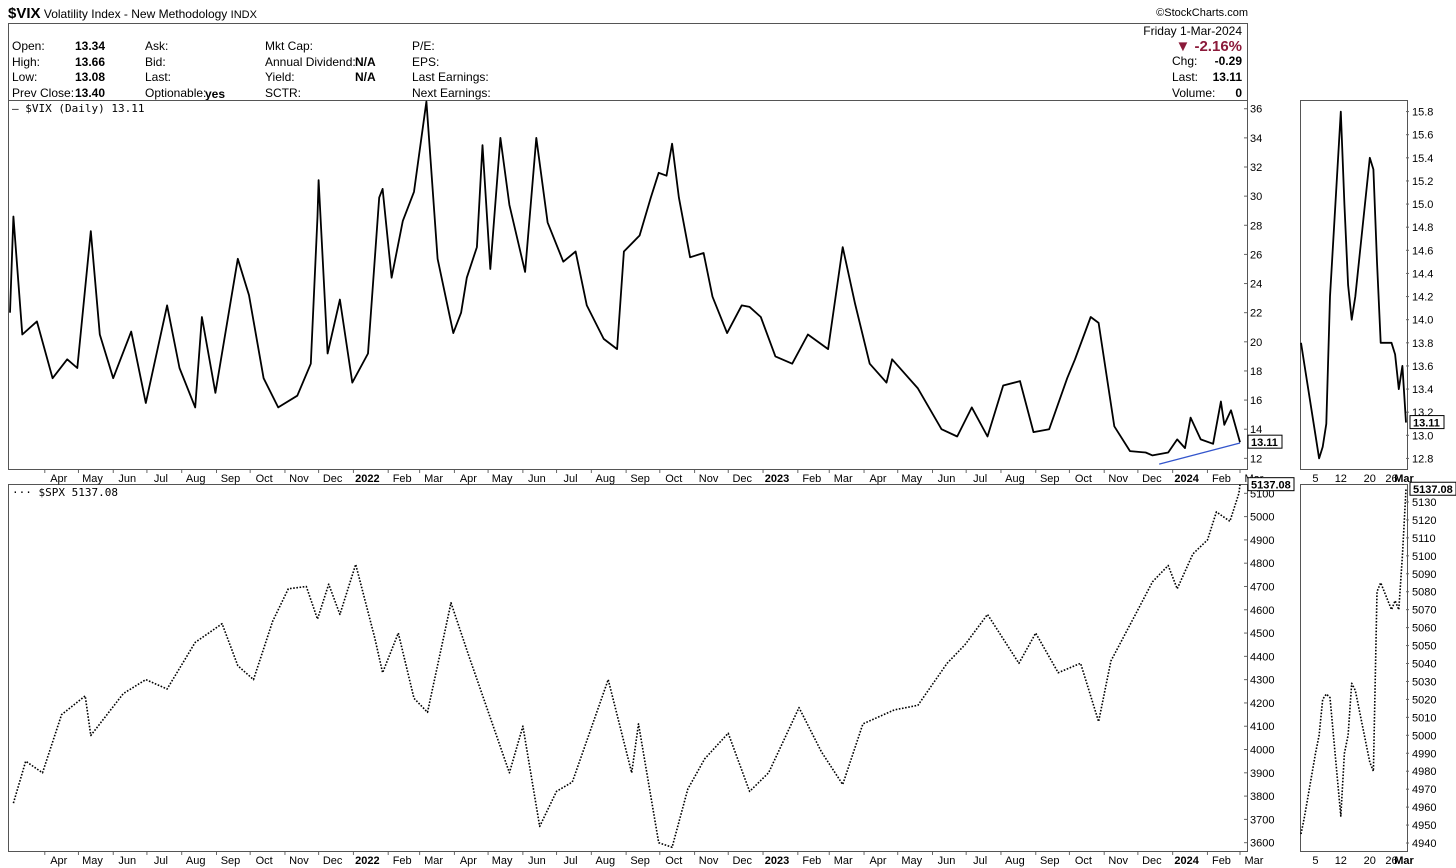  Describe the element at coordinates (1200, 453) in the screenshot. I see `vix-trendline` at that location.